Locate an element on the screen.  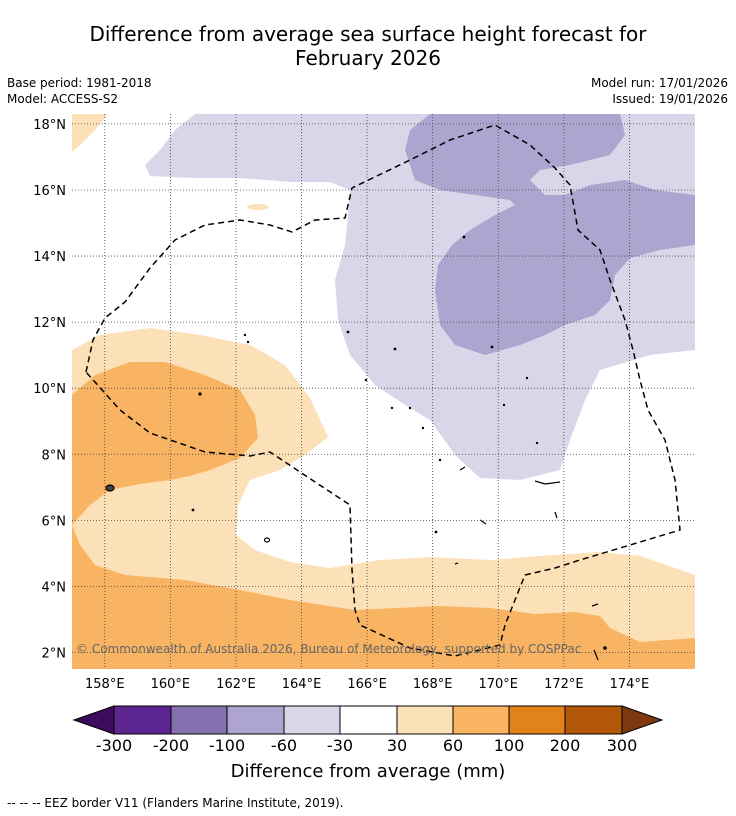
latitude-ticks: 2°N 4°N 6°N 8°N 10°N 12°N 14°N 16°N 18°N is located at coordinates (49, 390).